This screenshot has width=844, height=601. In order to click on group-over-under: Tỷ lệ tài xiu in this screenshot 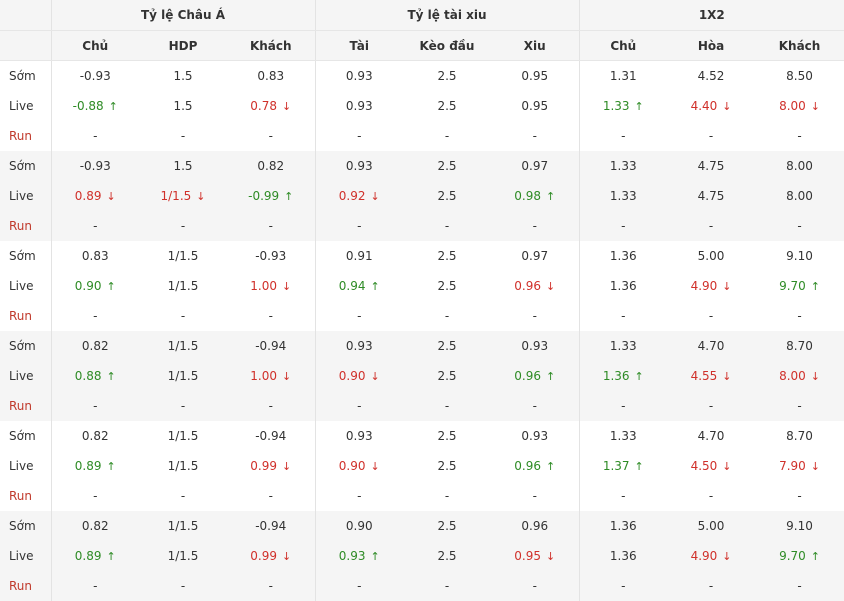, I will do `click(447, 15)`.